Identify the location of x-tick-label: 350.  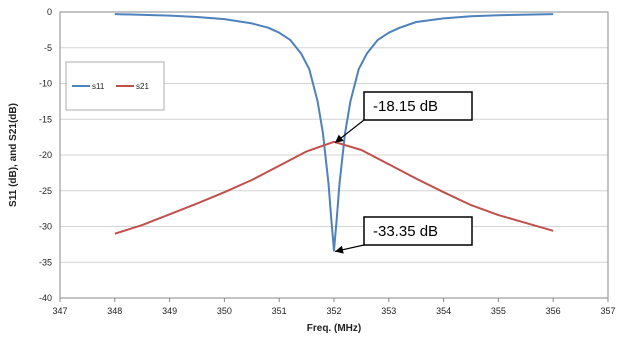
(224, 311).